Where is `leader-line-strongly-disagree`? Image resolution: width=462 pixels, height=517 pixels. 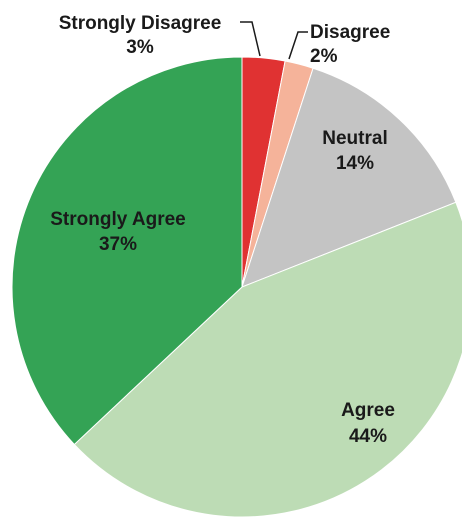 leader-line-strongly-disagree is located at coordinates (250, 39).